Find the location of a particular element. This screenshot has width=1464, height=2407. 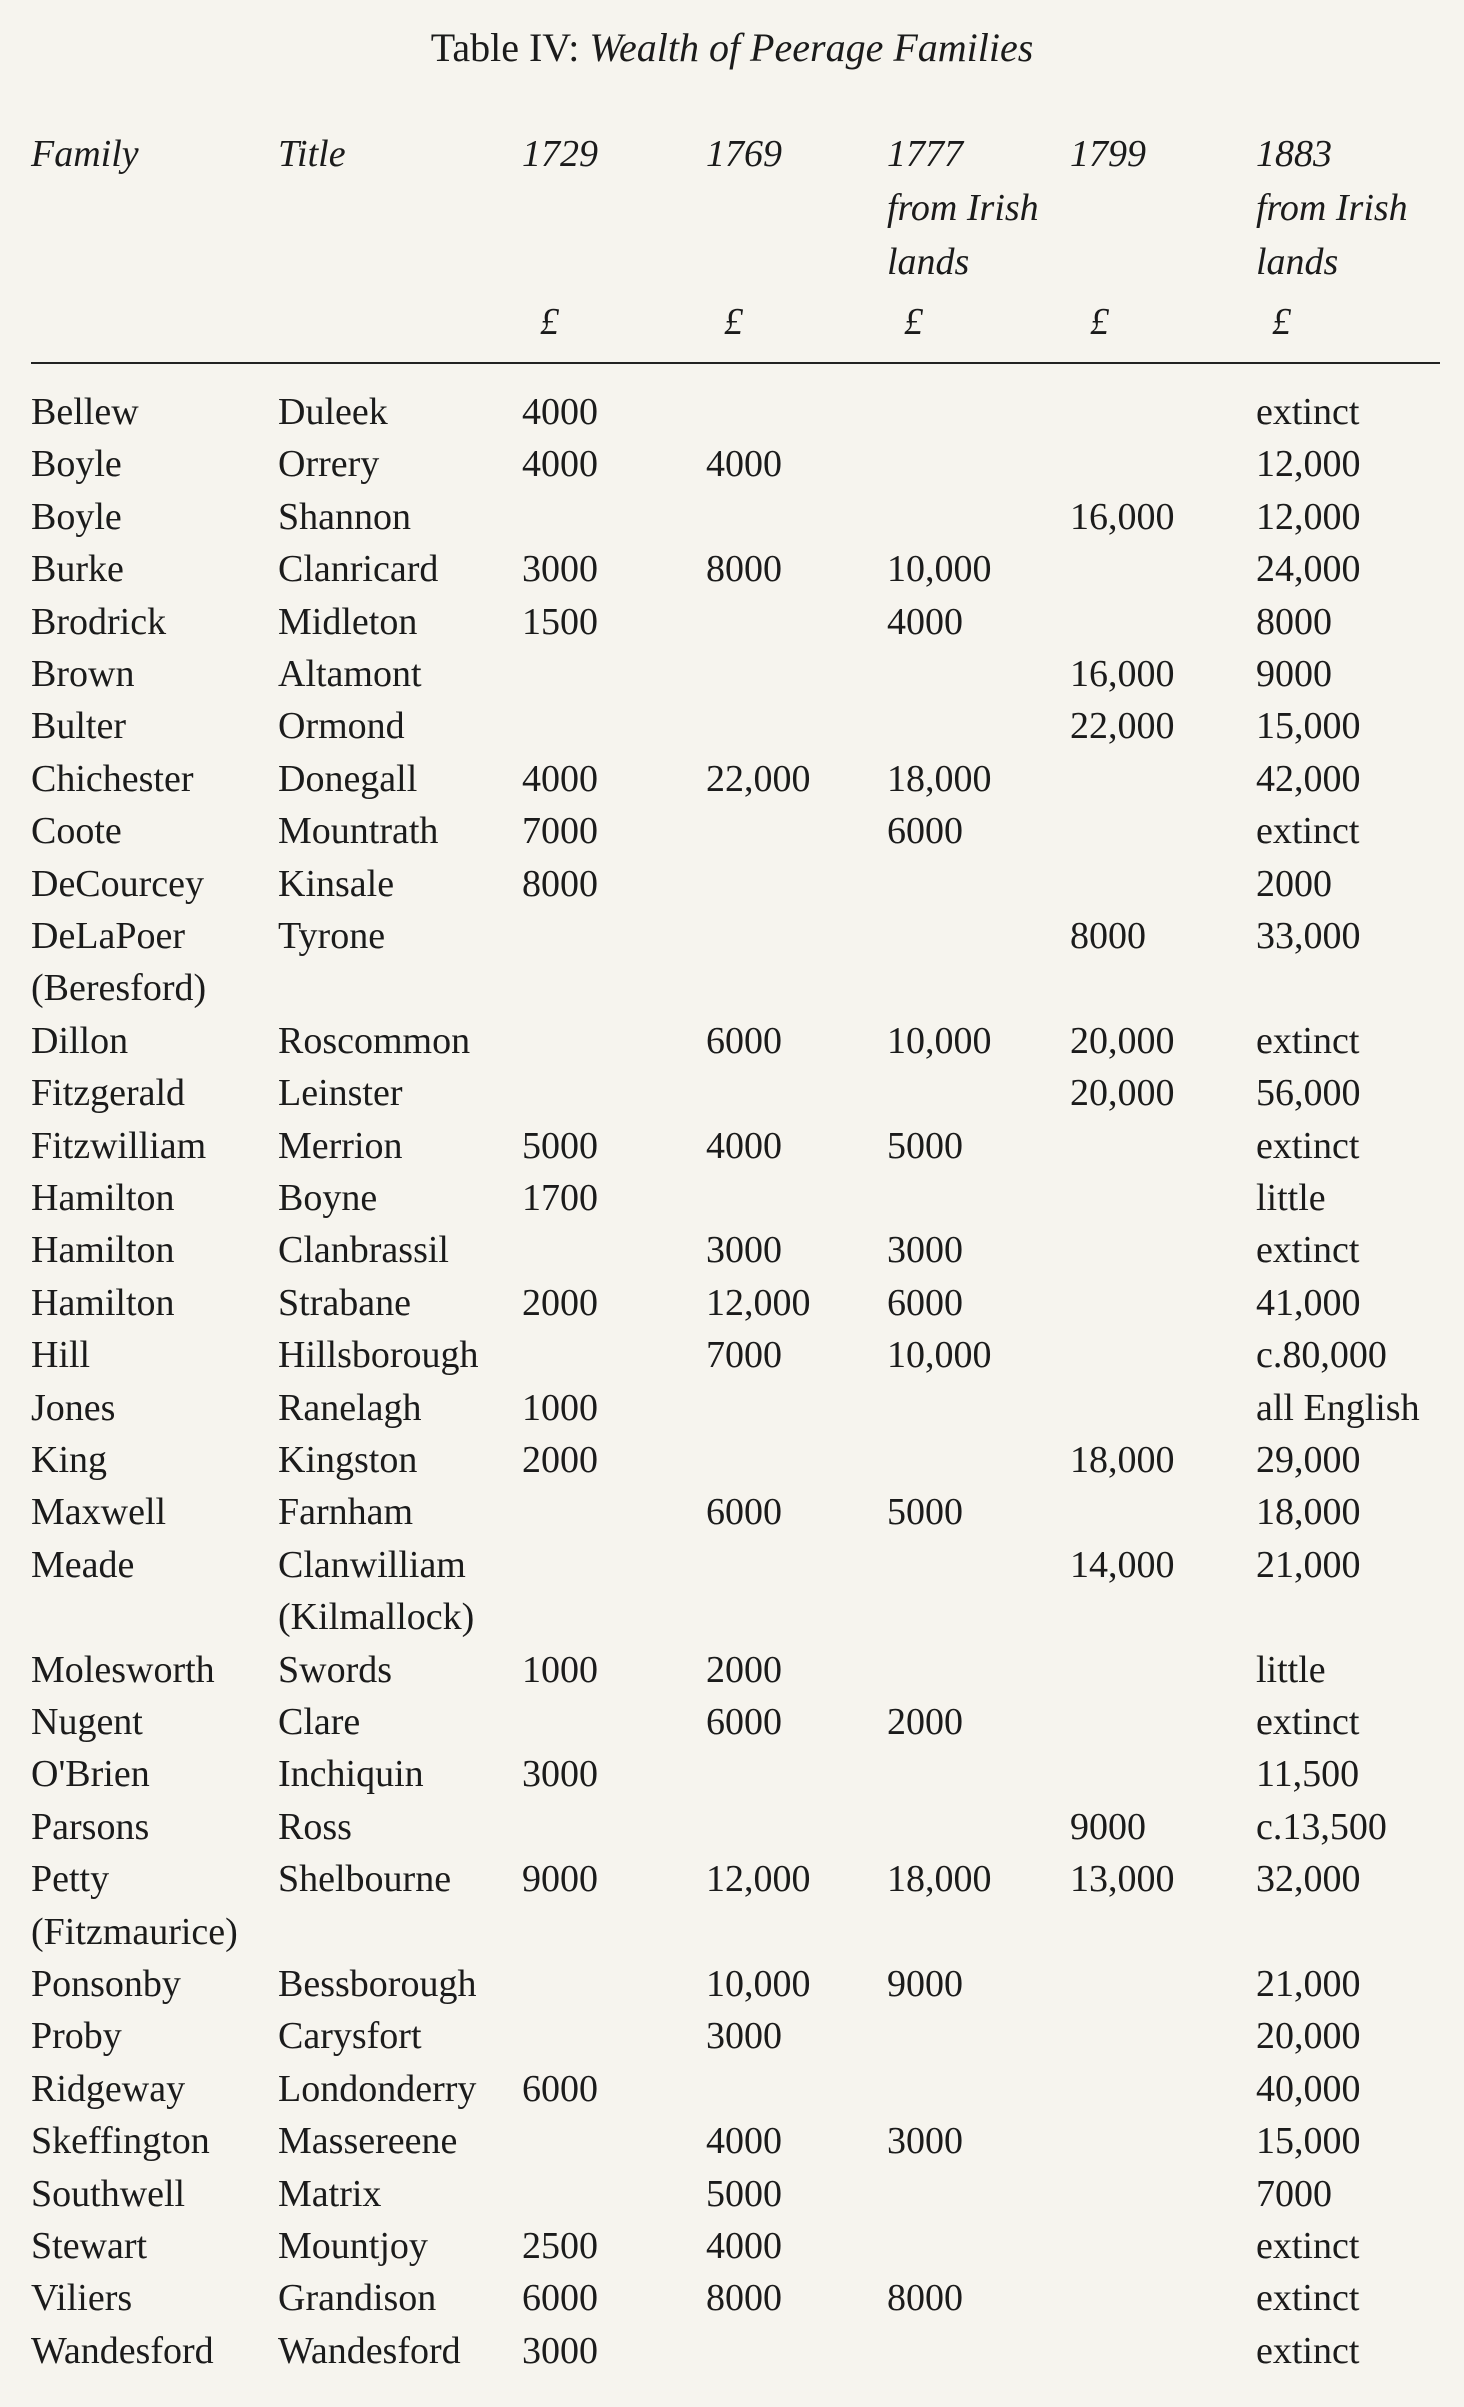

text-cell: Petty is located at coordinates (70, 1879).